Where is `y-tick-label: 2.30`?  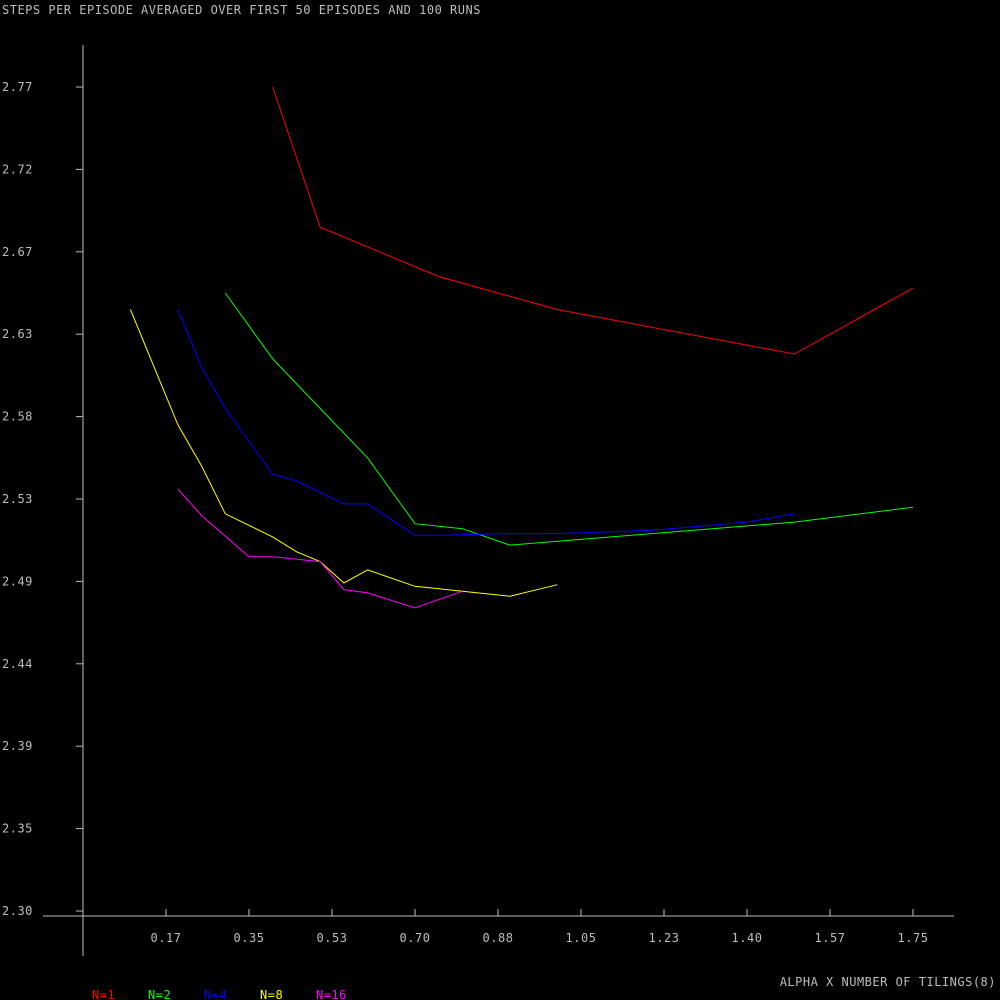 y-tick-label: 2.30 is located at coordinates (17, 911).